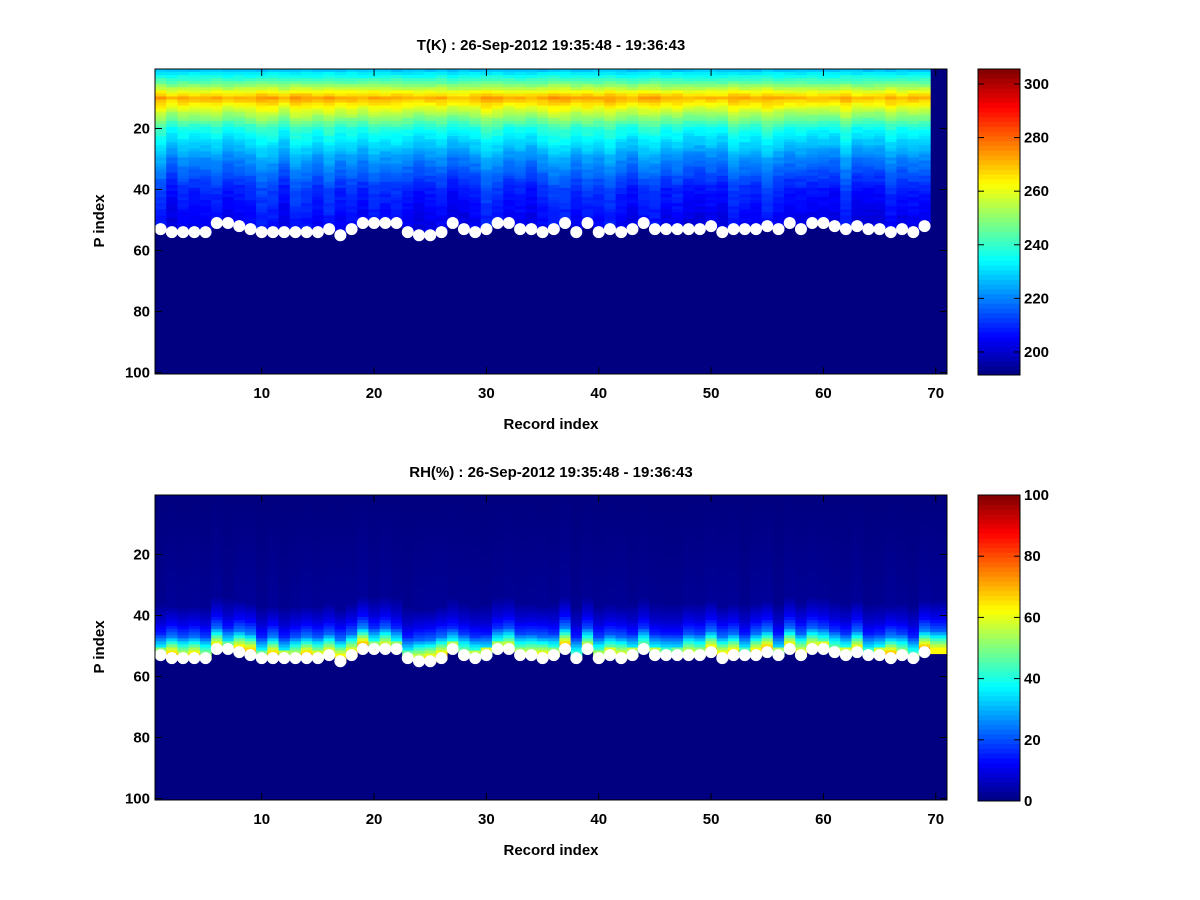  What do you see at coordinates (1036, 245) in the screenshot?
I see `colorbar-tick-label: 240` at bounding box center [1036, 245].